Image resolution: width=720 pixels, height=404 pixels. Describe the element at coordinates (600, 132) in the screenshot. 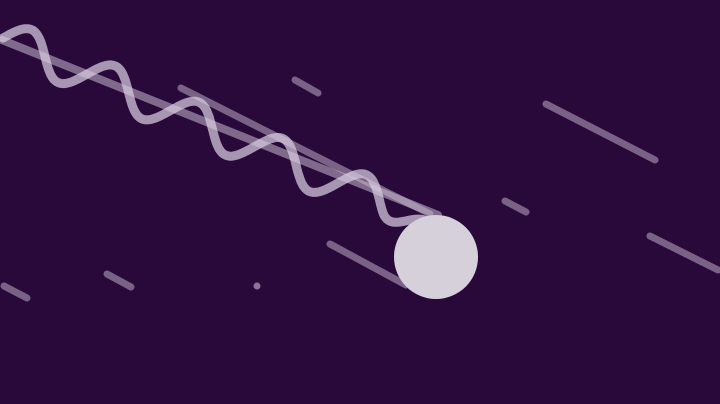

I see `streak-right-top` at that location.